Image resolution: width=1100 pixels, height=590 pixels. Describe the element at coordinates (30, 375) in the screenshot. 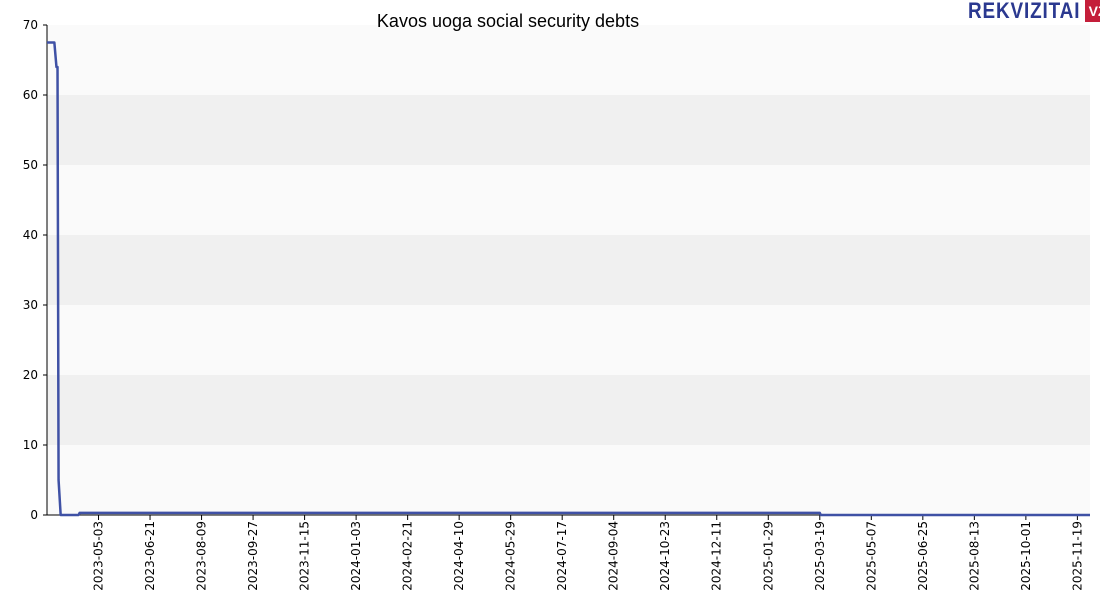

I see `y-tick-label: 20` at that location.